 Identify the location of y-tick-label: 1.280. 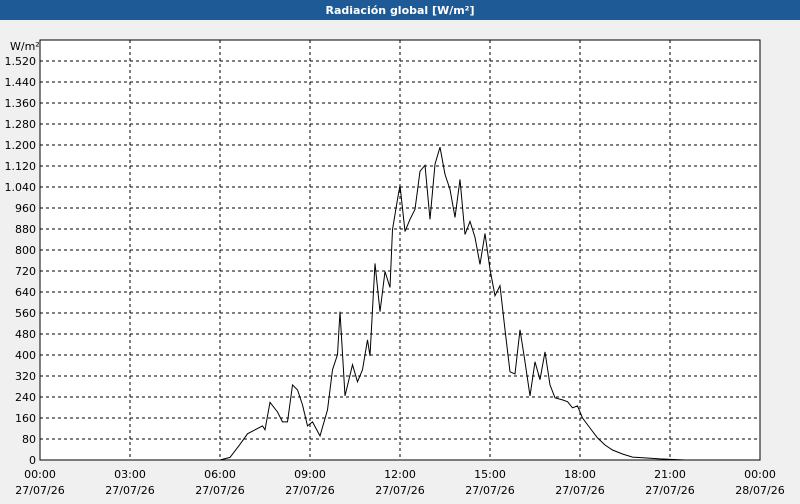
(21, 124).